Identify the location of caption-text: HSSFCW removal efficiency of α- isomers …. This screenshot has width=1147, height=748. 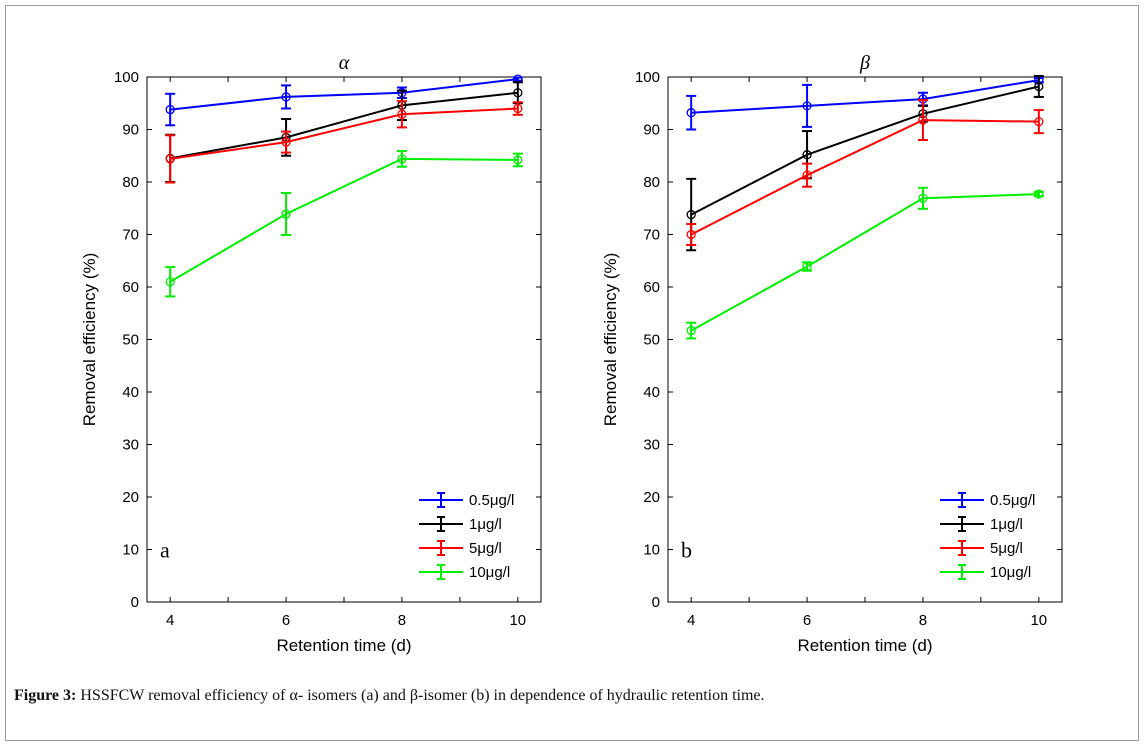
(420, 695).